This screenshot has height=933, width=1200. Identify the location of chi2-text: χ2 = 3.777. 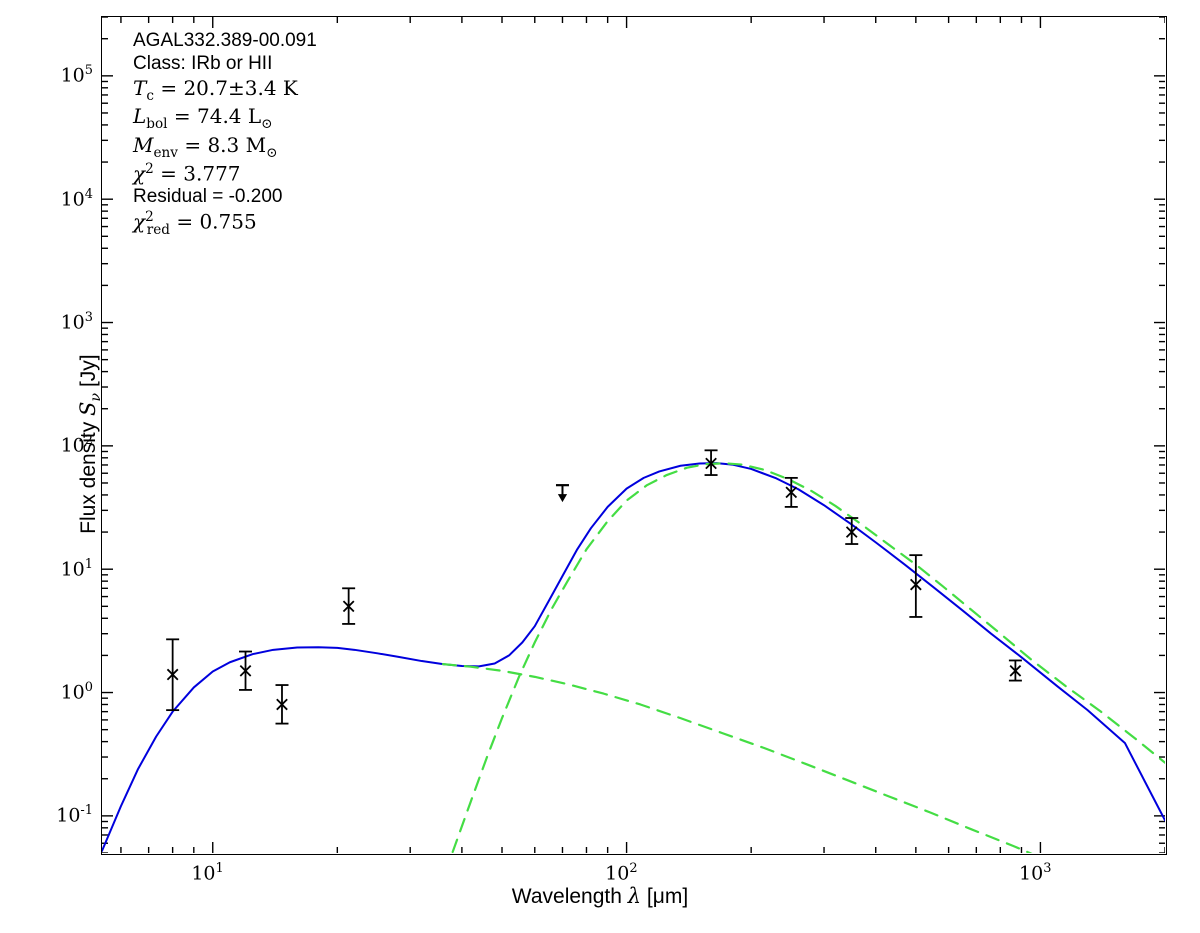
(348, 173).